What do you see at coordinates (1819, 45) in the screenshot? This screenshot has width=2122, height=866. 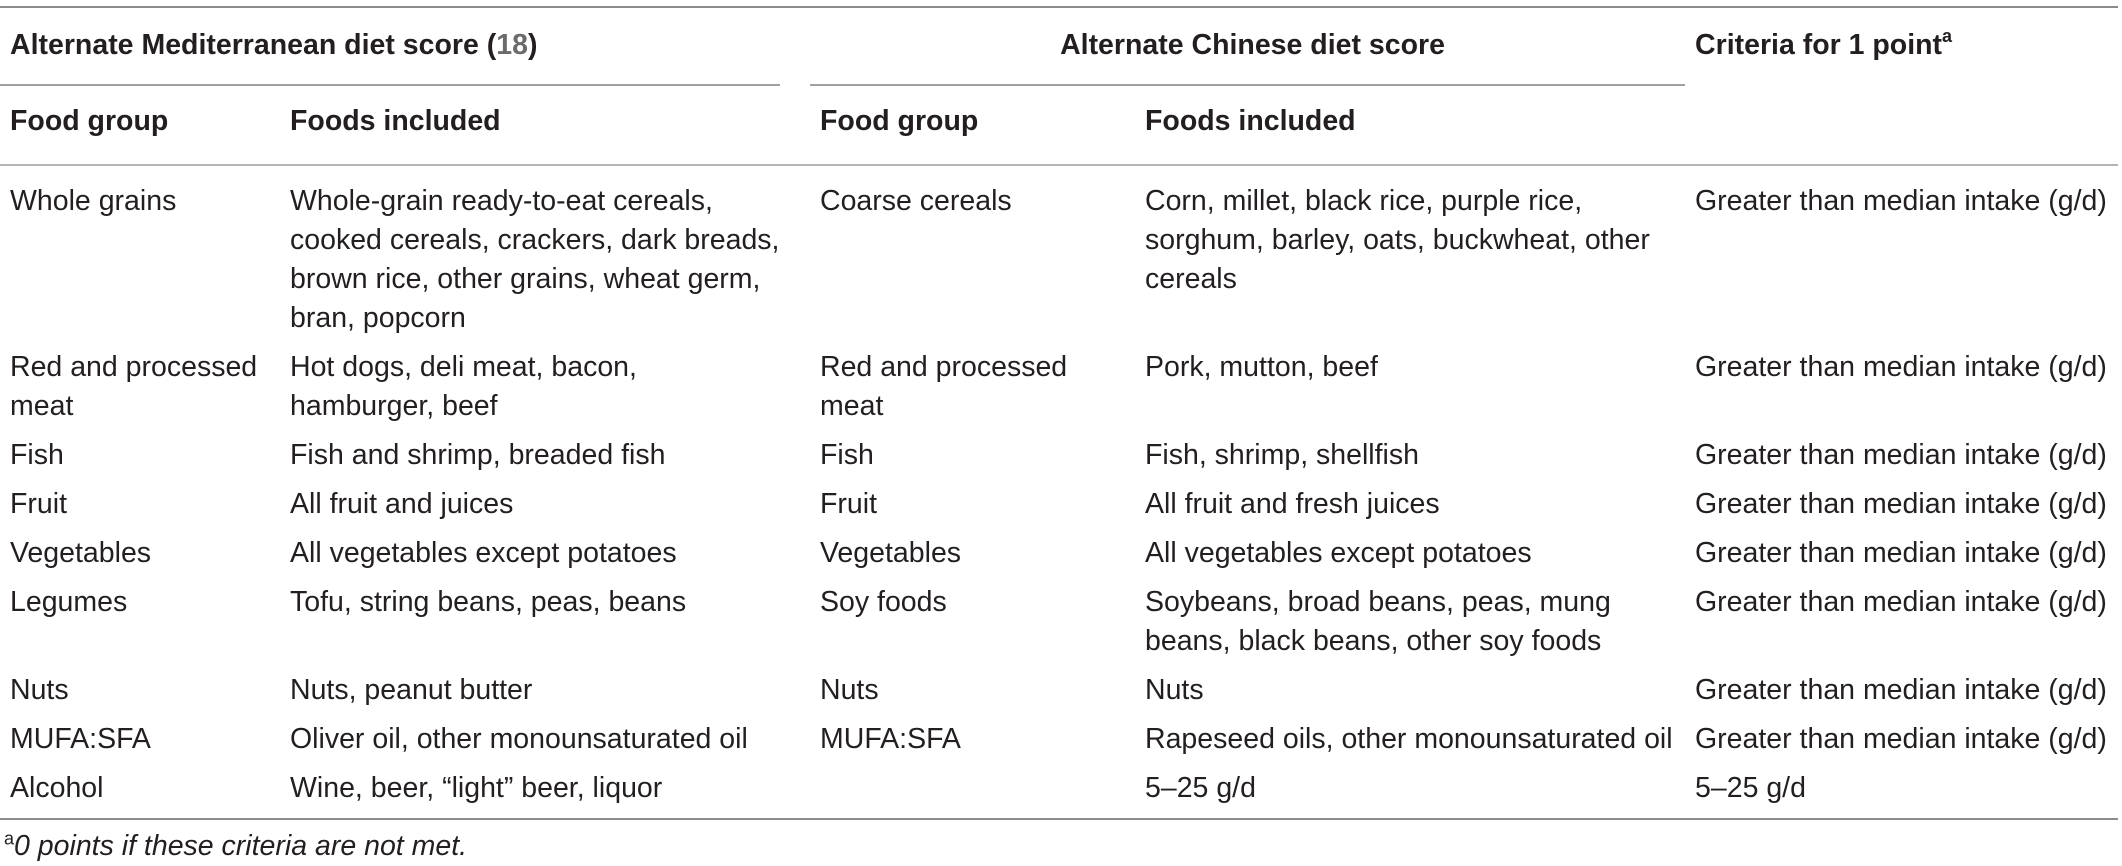 I see `criteria-header-label: Criteria for 1 point` at bounding box center [1819, 45].